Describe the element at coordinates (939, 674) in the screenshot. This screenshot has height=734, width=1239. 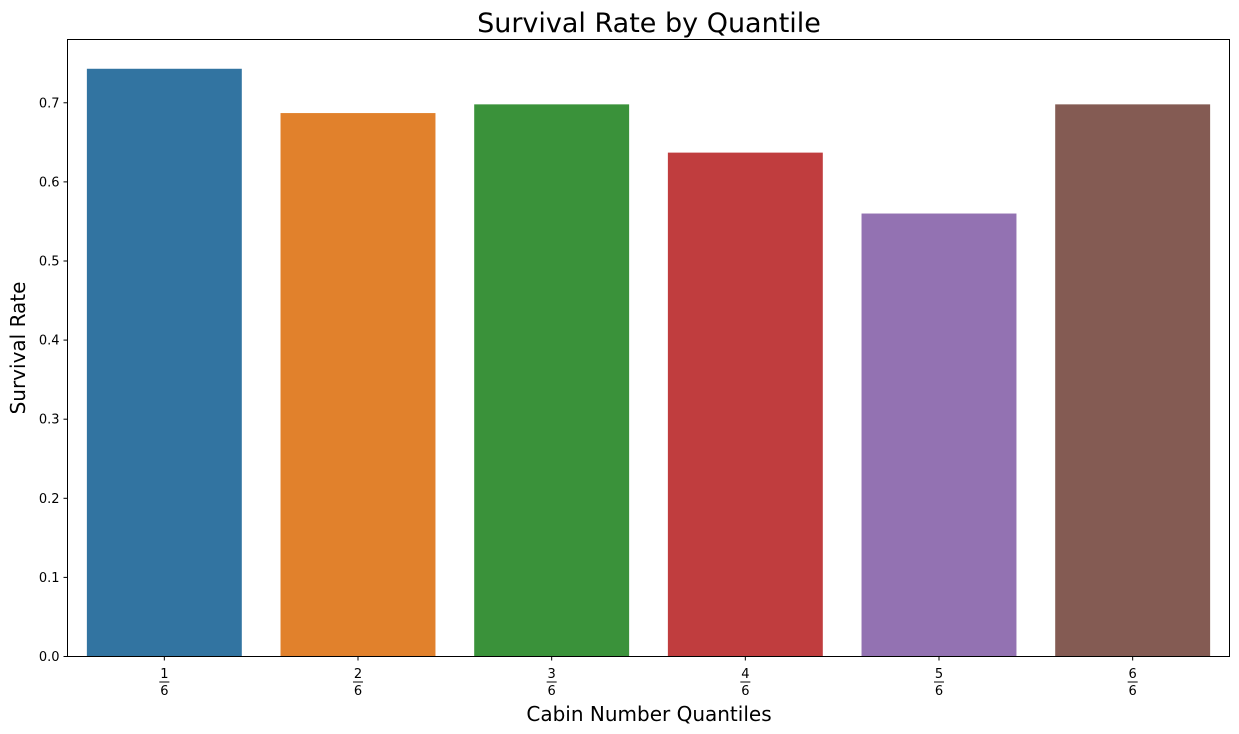
I see `x-tick-label-numerator: 5` at that location.